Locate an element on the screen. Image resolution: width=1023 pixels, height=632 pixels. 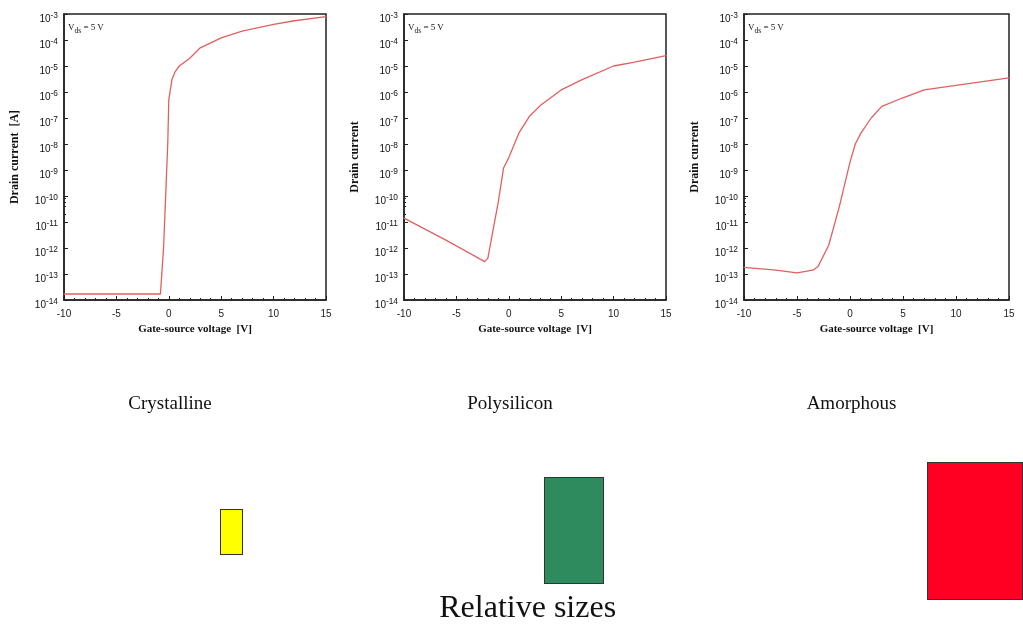
text: Amorphous is located at coordinates (851, 403).